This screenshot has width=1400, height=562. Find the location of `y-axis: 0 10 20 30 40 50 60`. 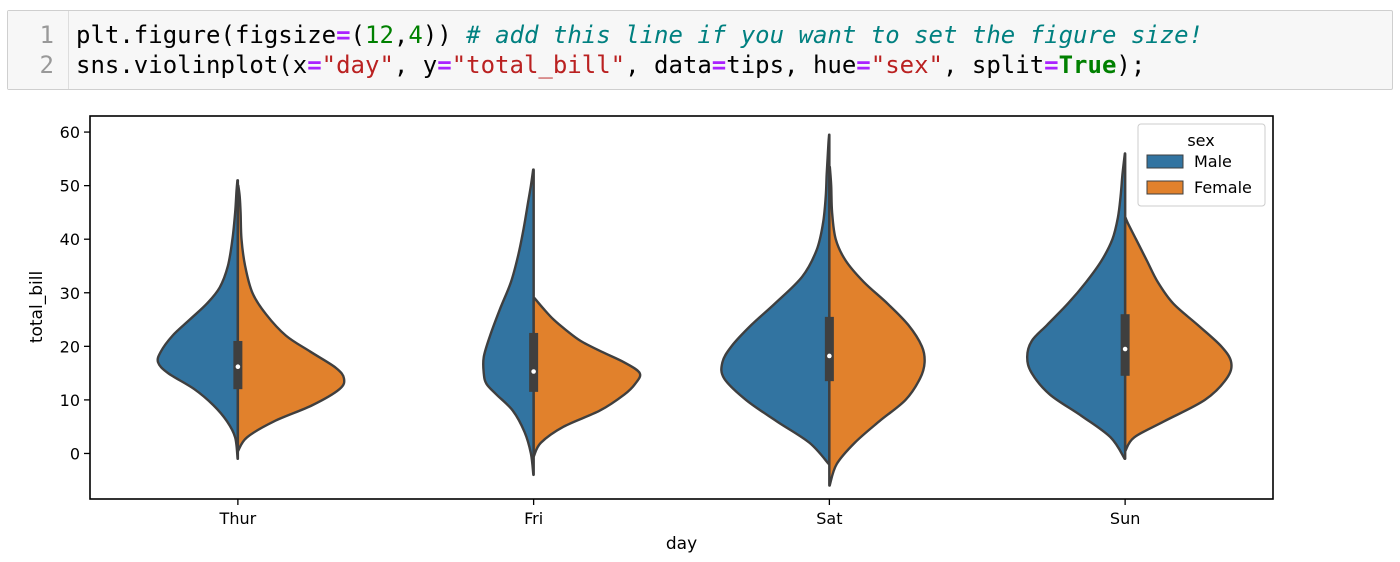

y-axis: 0 10 20 30 40 50 60 is located at coordinates (75, 293).